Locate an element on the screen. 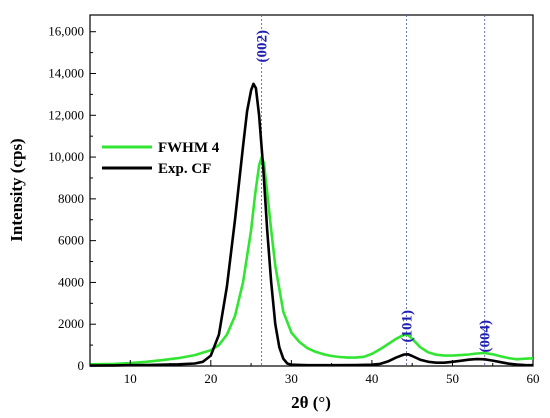  legend-label-fwhm4: FWHM 4 is located at coordinates (189, 148).